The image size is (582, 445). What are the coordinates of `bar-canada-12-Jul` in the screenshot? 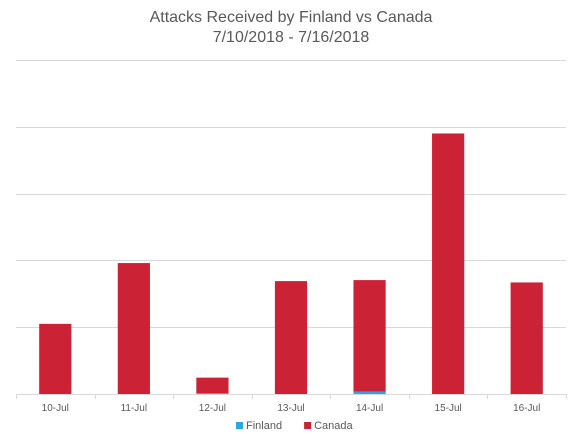 It's located at (212, 385).